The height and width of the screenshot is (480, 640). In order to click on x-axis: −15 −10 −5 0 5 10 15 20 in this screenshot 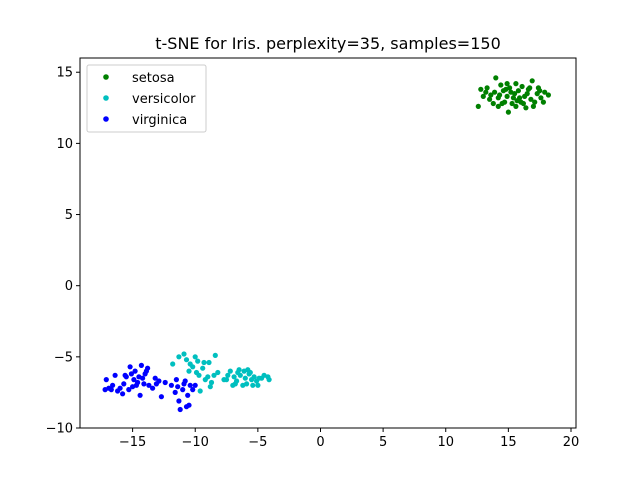, I will do `click(349, 439)`.